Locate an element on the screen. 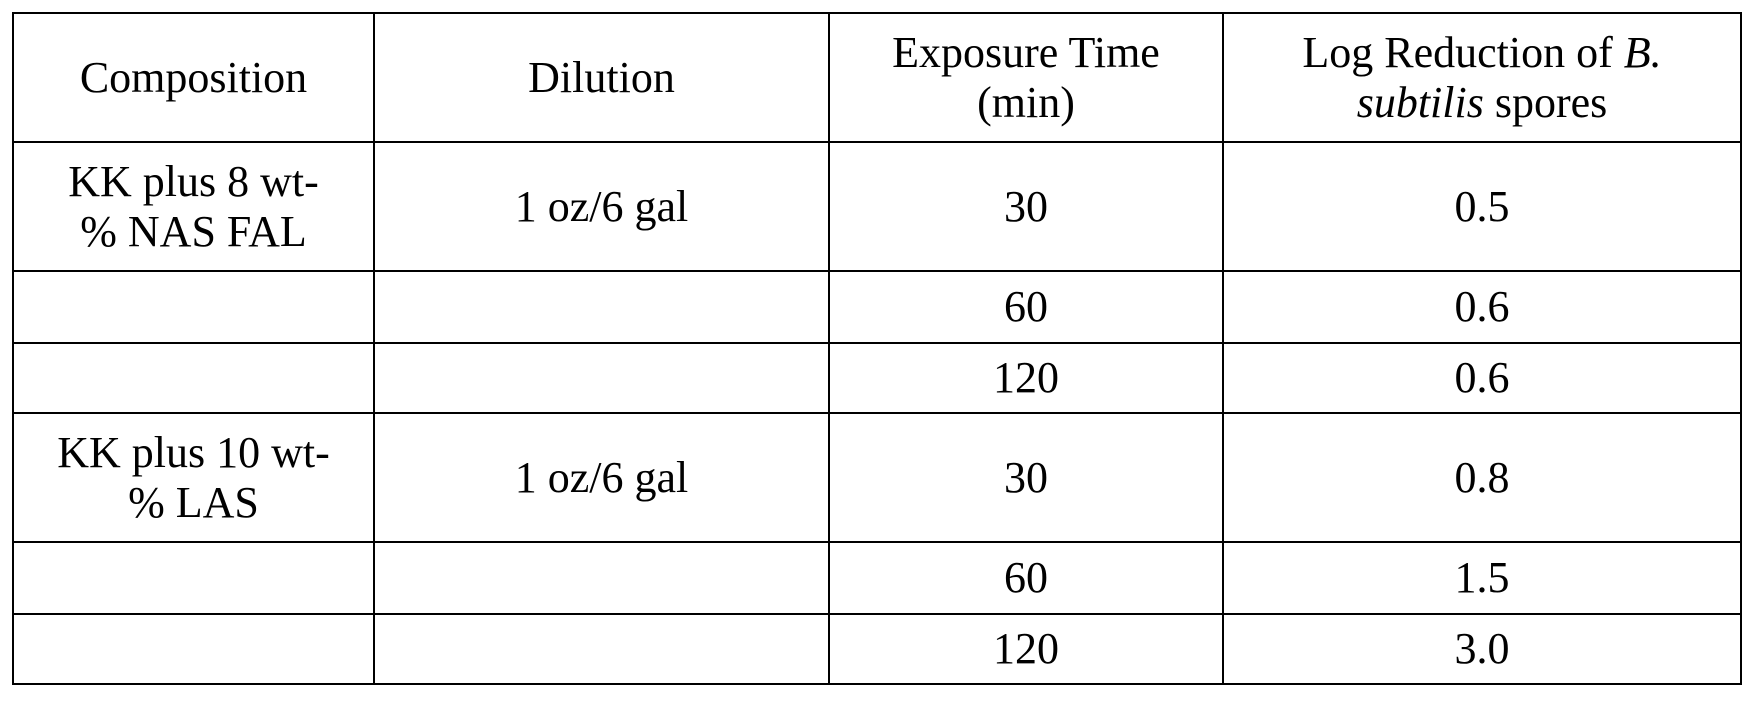  header-composition-label: Composition is located at coordinates (193, 77).